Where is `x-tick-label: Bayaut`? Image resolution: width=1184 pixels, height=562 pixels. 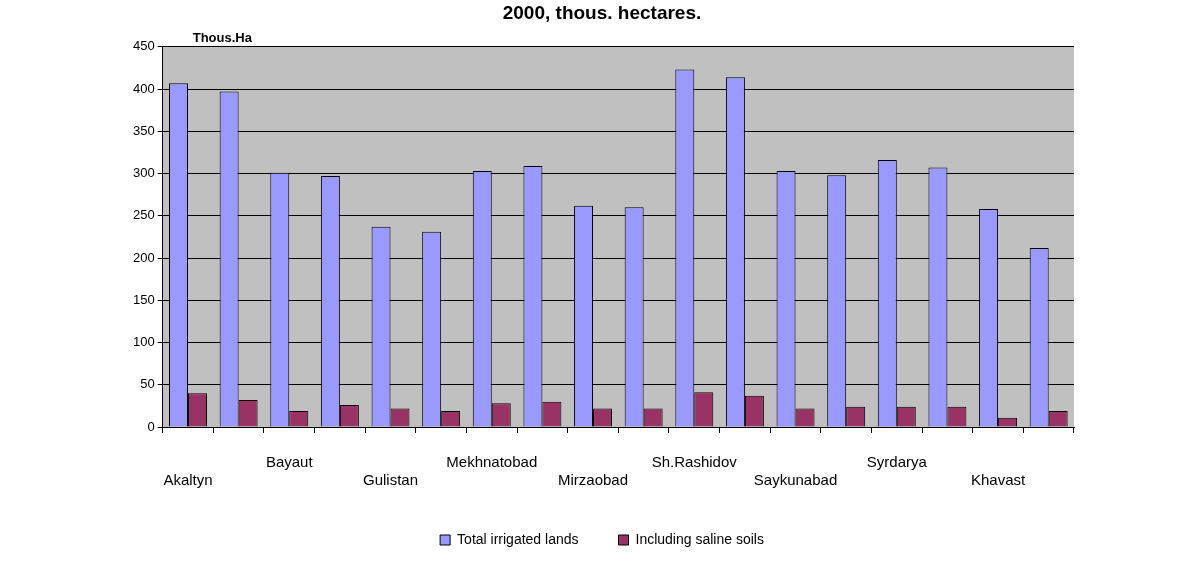 x-tick-label: Bayaut is located at coordinates (289, 462).